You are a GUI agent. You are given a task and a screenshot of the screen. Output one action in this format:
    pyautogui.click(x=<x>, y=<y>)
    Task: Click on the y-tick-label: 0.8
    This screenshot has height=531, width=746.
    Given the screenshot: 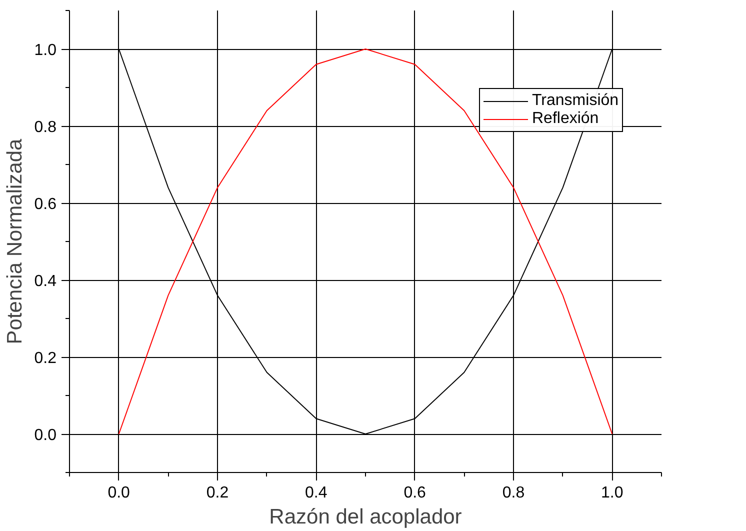 What is the action you would take?
    pyautogui.click(x=45, y=127)
    